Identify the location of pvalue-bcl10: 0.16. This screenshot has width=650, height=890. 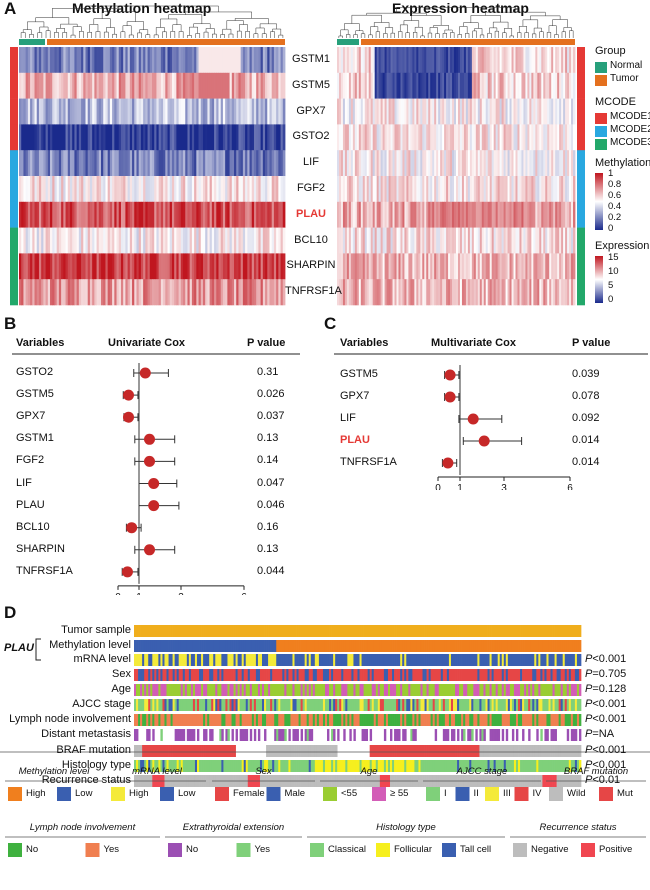
(268, 526).